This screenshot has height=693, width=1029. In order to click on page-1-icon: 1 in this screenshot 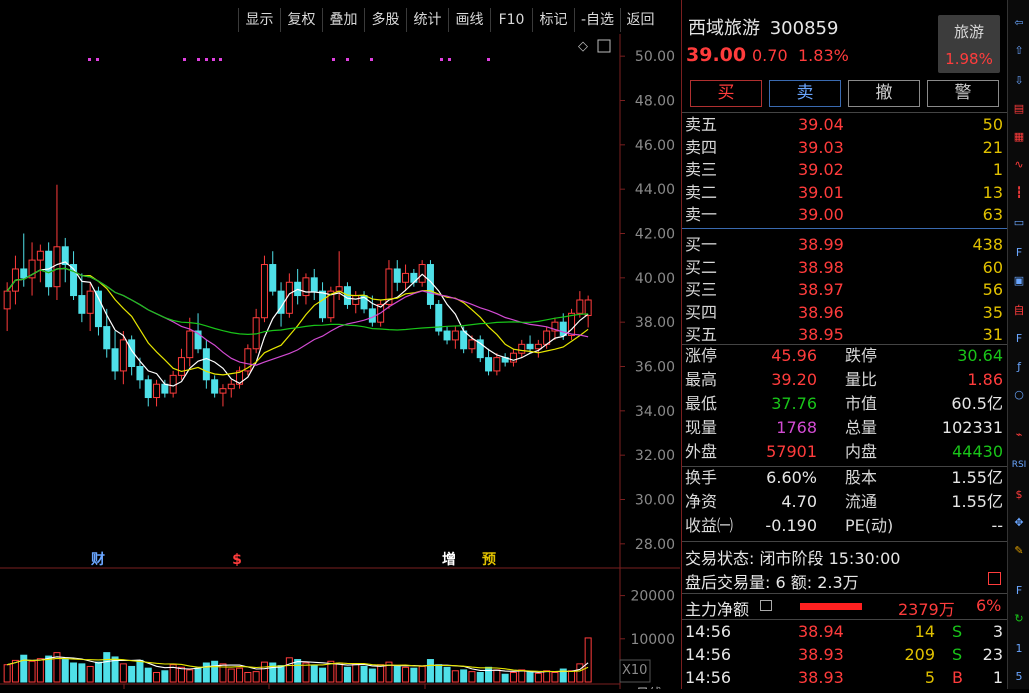, I will do `click(1019, 648)`.